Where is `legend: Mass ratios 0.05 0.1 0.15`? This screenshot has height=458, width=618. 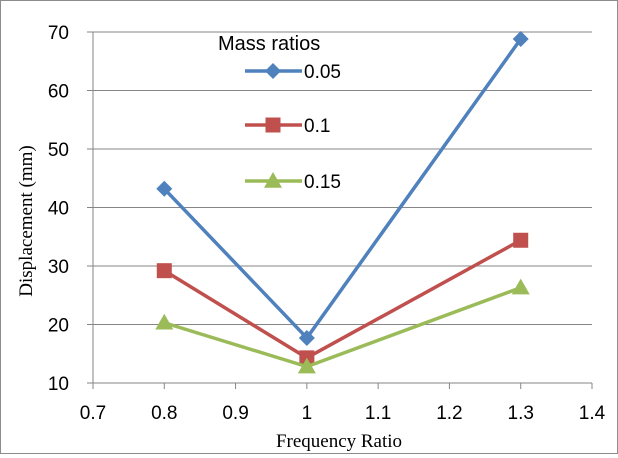
legend: Mass ratios 0.05 0.1 0.15 is located at coordinates (279, 113).